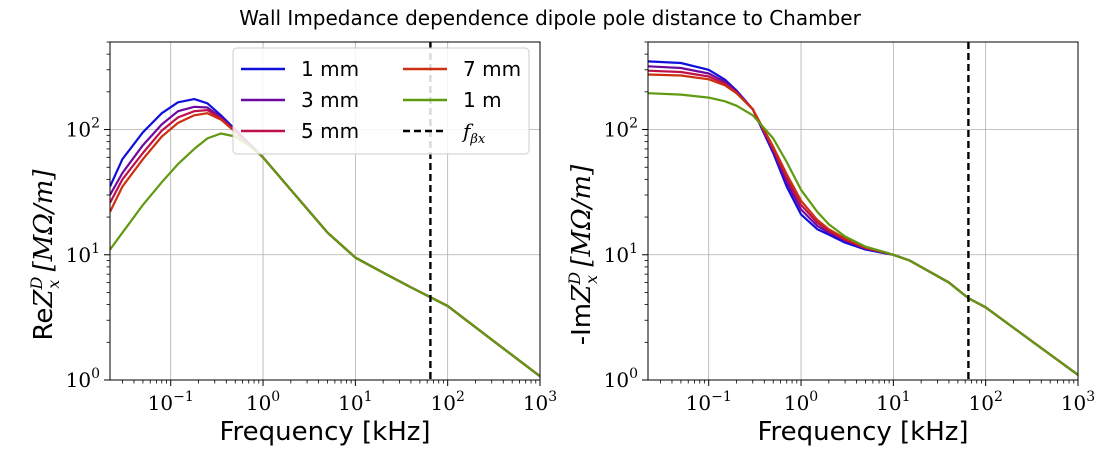 The width and height of the screenshot is (1100, 450). I want to click on legend: 1 mm 3 mm 5 mm 7 mm 1 m fβx, so click(381, 101).